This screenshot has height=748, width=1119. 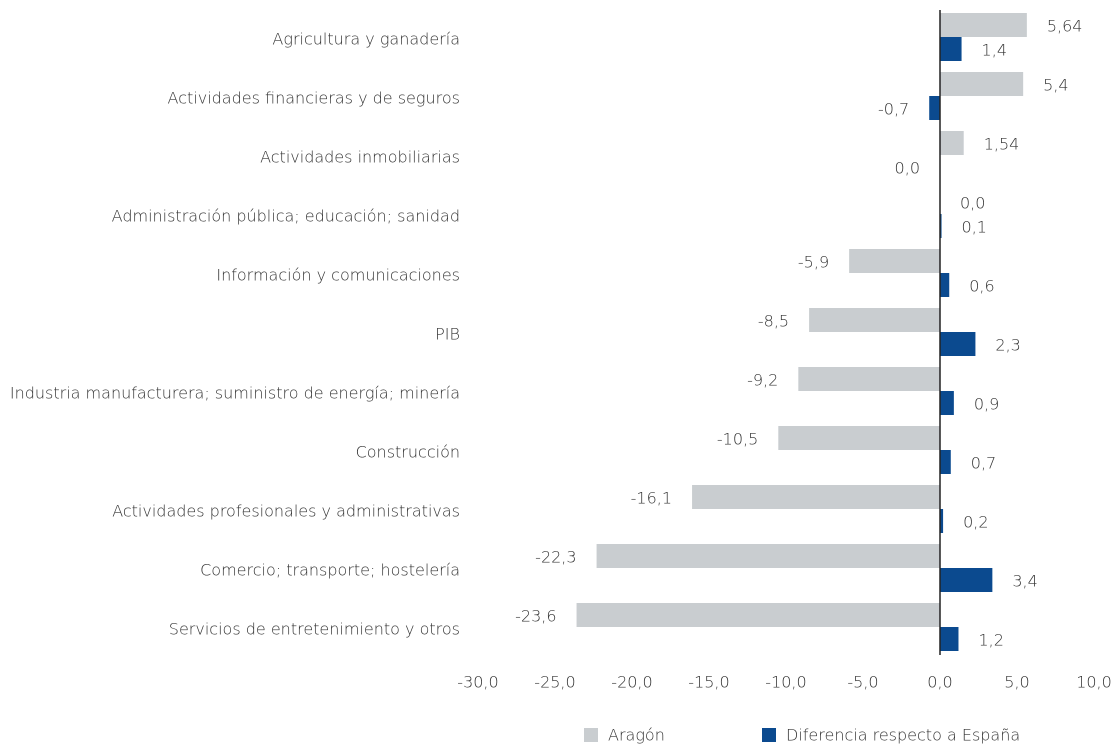 What do you see at coordinates (535, 616) in the screenshot?
I see `value-label: -23,6` at bounding box center [535, 616].